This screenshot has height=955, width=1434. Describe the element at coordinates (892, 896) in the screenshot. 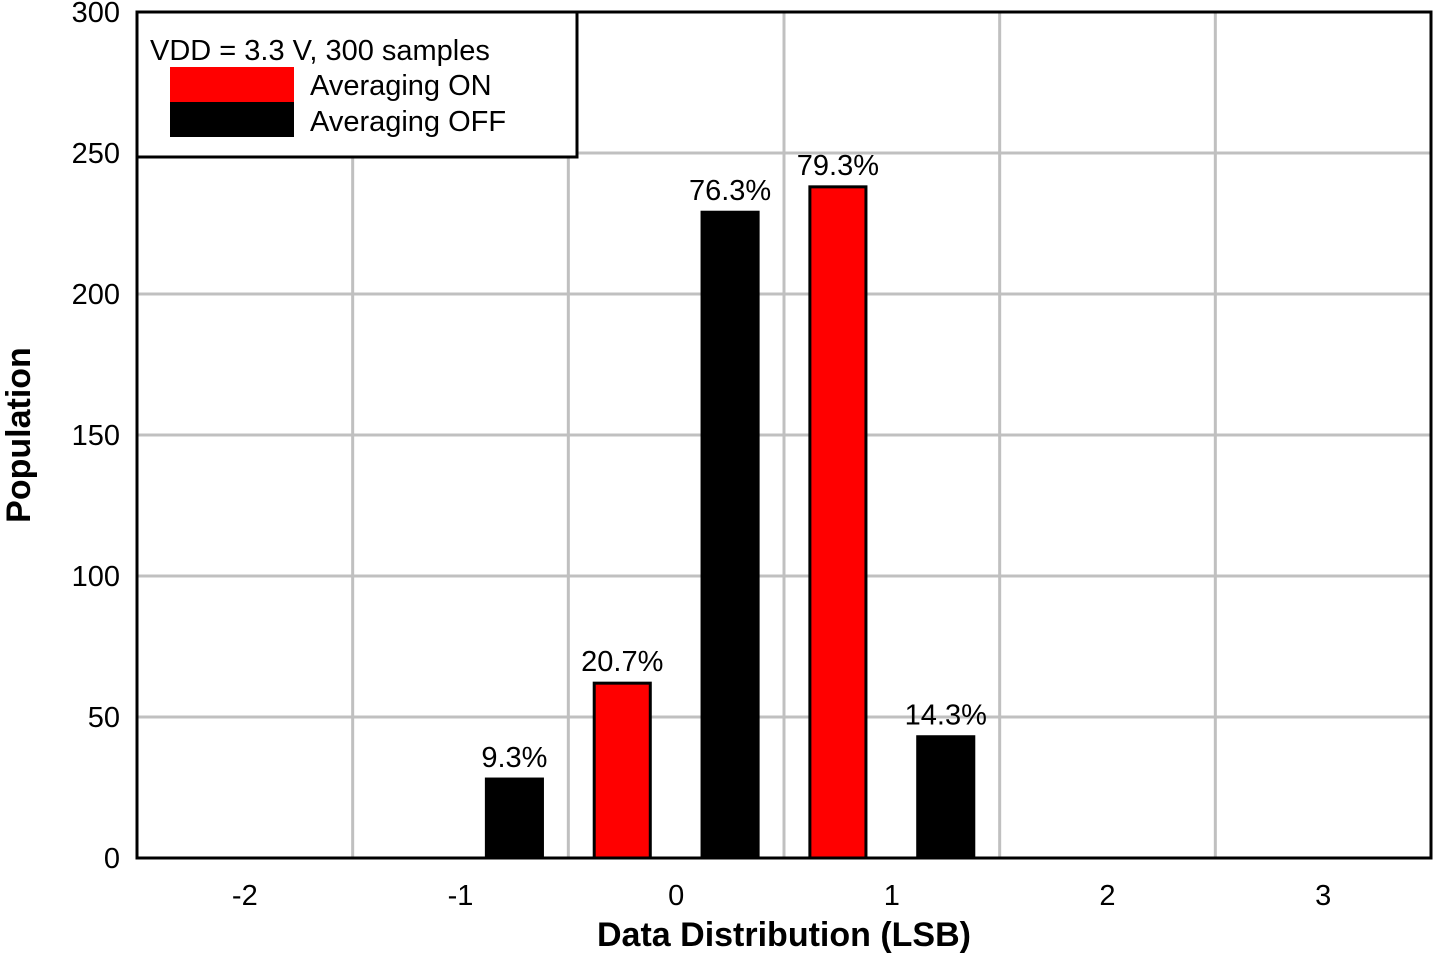

I see `x-tick-label: 1` at that location.